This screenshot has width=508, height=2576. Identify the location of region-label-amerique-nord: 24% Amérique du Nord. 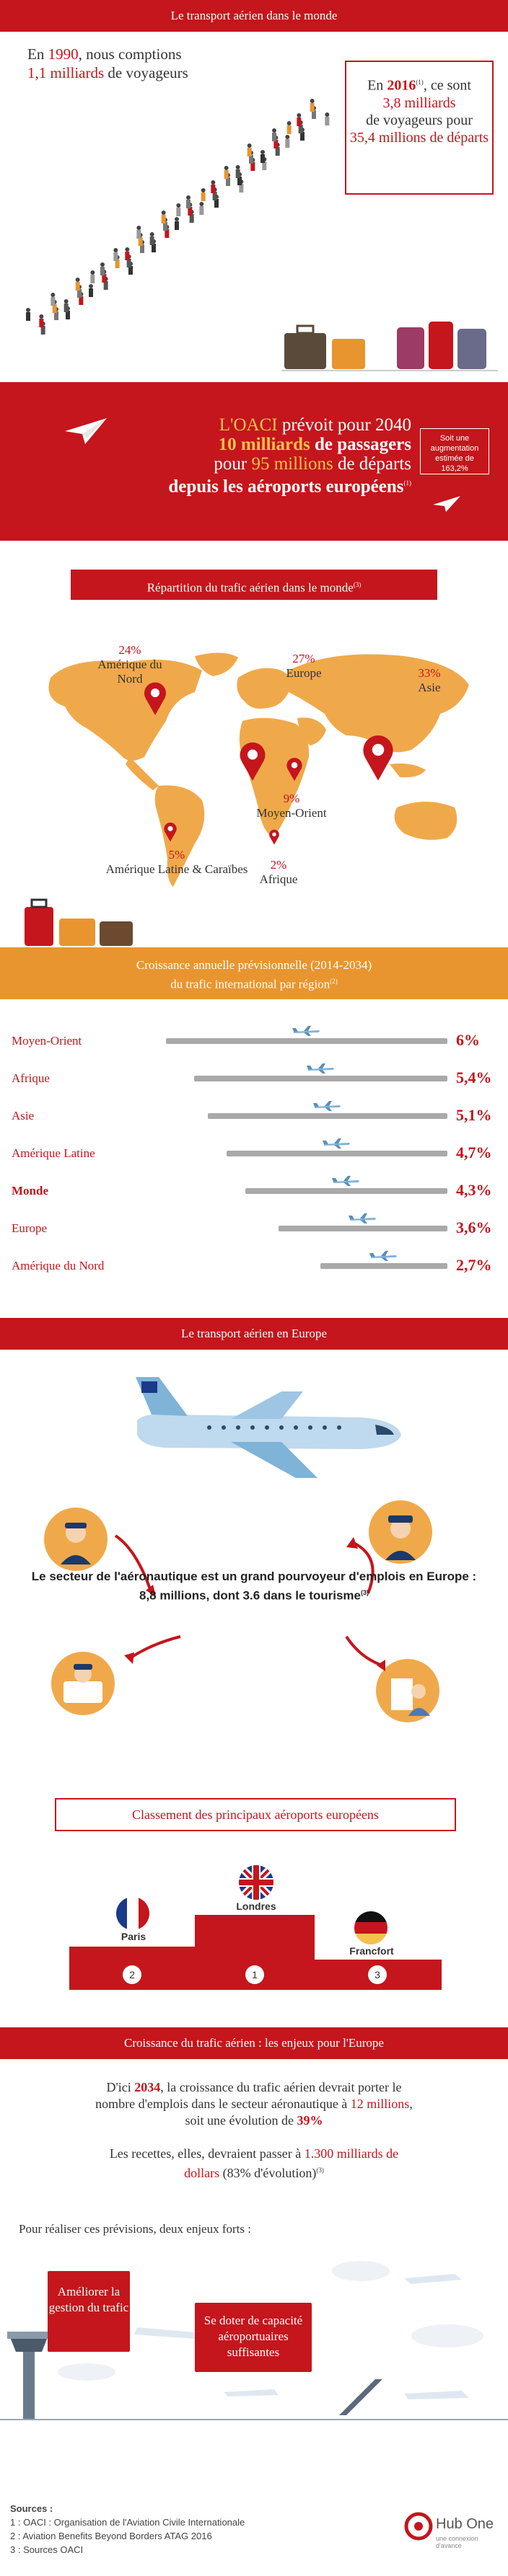
(129, 664).